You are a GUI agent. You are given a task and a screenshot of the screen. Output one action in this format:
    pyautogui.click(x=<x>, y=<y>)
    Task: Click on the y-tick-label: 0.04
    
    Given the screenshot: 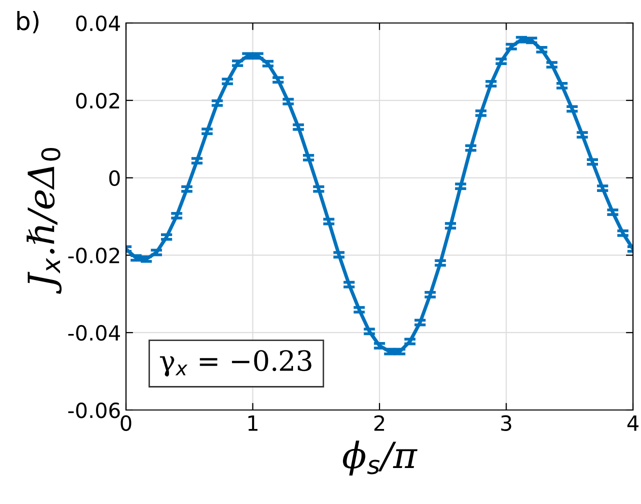 What is the action you would take?
    pyautogui.click(x=98, y=23)
    